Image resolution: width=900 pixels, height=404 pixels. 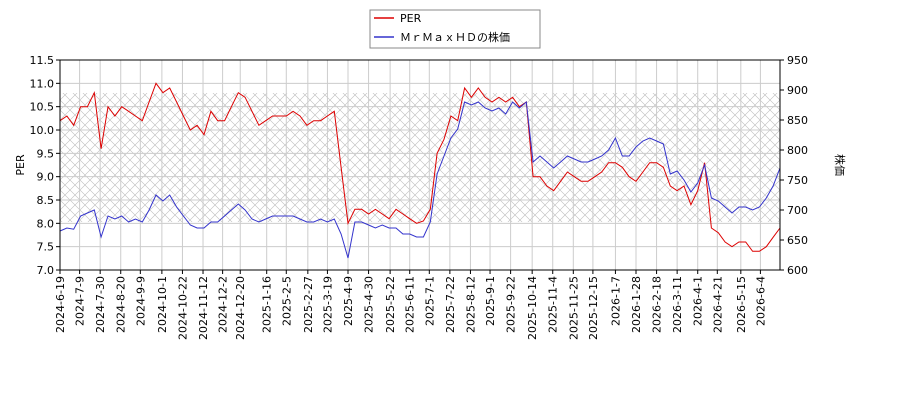 What do you see at coordinates (797, 180) in the screenshot?
I see `y2-tick-label: 750` at bounding box center [797, 180].